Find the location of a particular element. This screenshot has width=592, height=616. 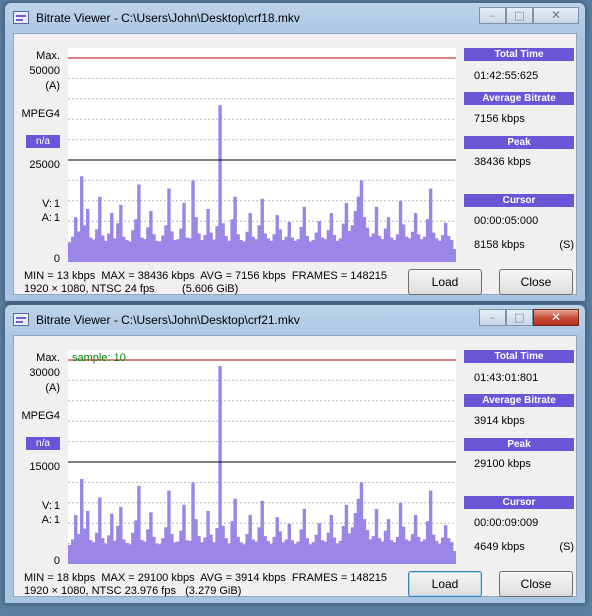

max-unit-label: (A) is located at coordinates (52, 388).